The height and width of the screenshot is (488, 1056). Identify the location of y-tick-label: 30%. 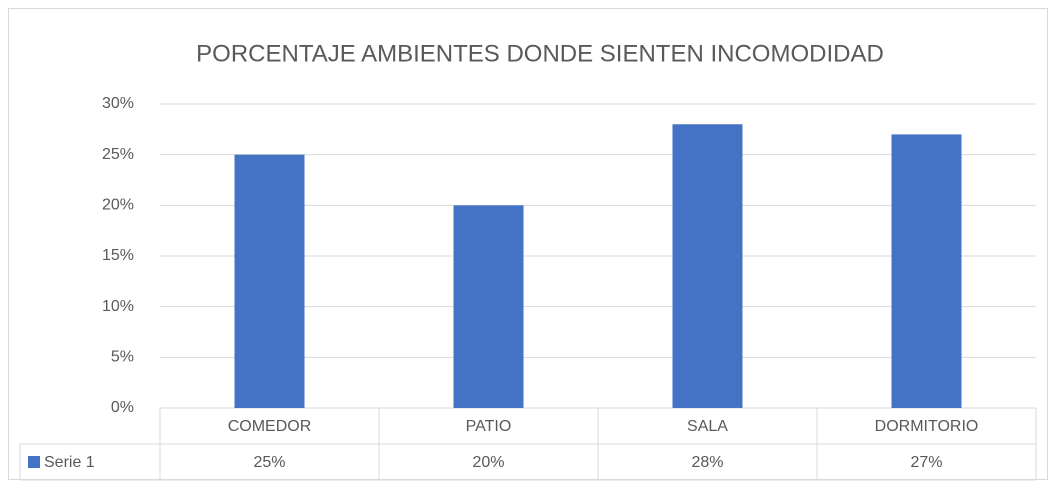
(118, 103).